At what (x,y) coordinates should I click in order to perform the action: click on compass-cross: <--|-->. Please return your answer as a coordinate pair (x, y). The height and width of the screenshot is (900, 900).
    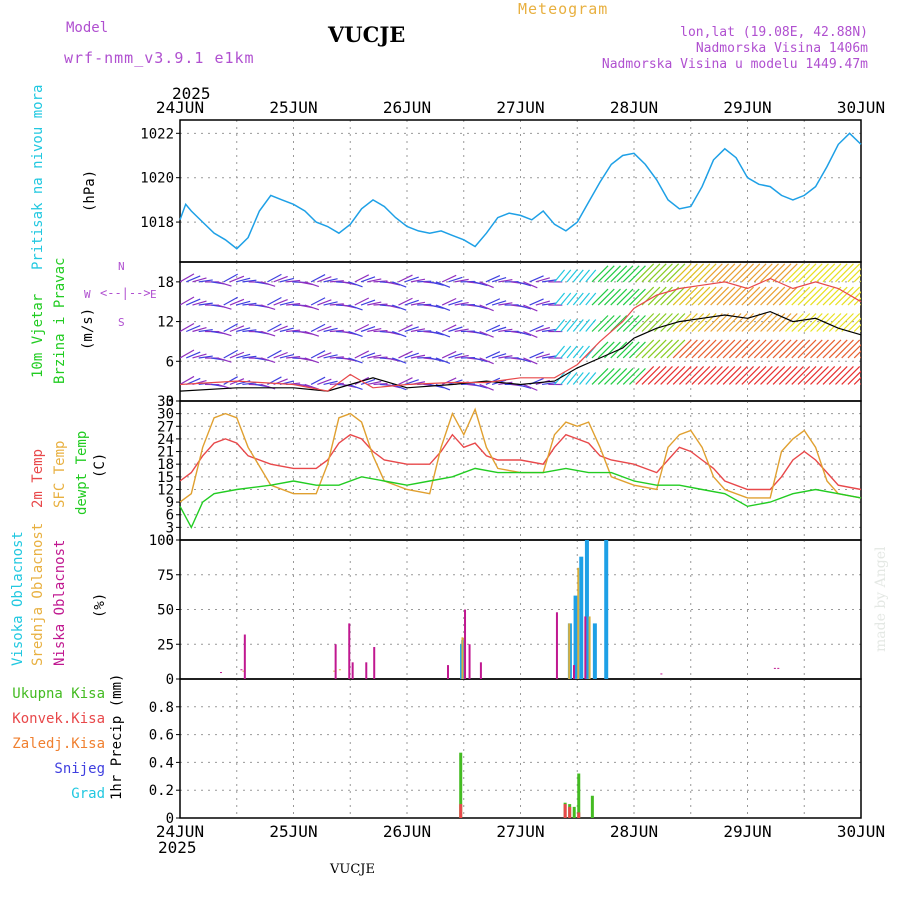
    Looking at the image, I should click on (125, 293).